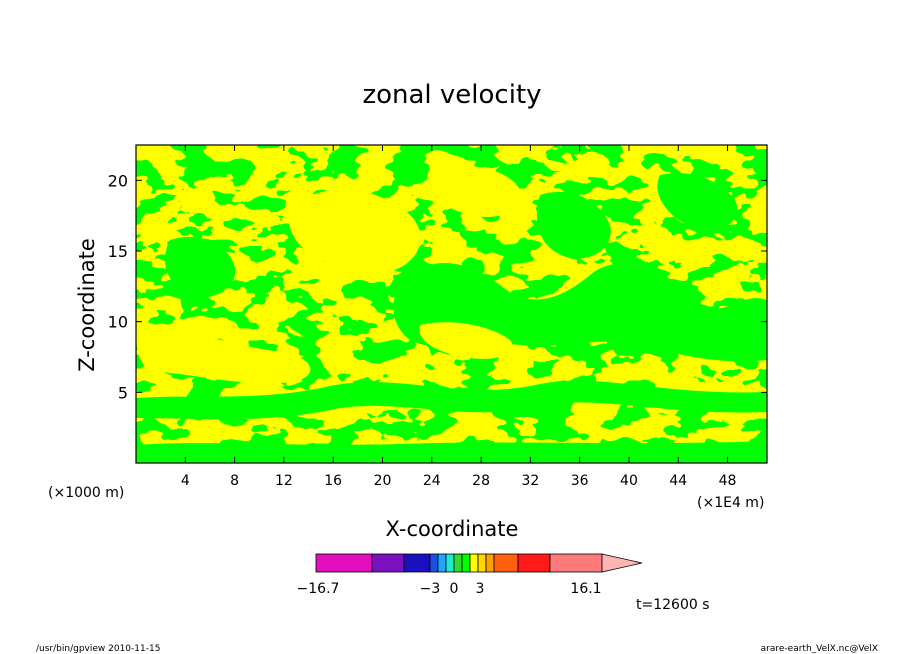  Describe the element at coordinates (530, 481) in the screenshot. I see `x-tick-label: 32` at that location.